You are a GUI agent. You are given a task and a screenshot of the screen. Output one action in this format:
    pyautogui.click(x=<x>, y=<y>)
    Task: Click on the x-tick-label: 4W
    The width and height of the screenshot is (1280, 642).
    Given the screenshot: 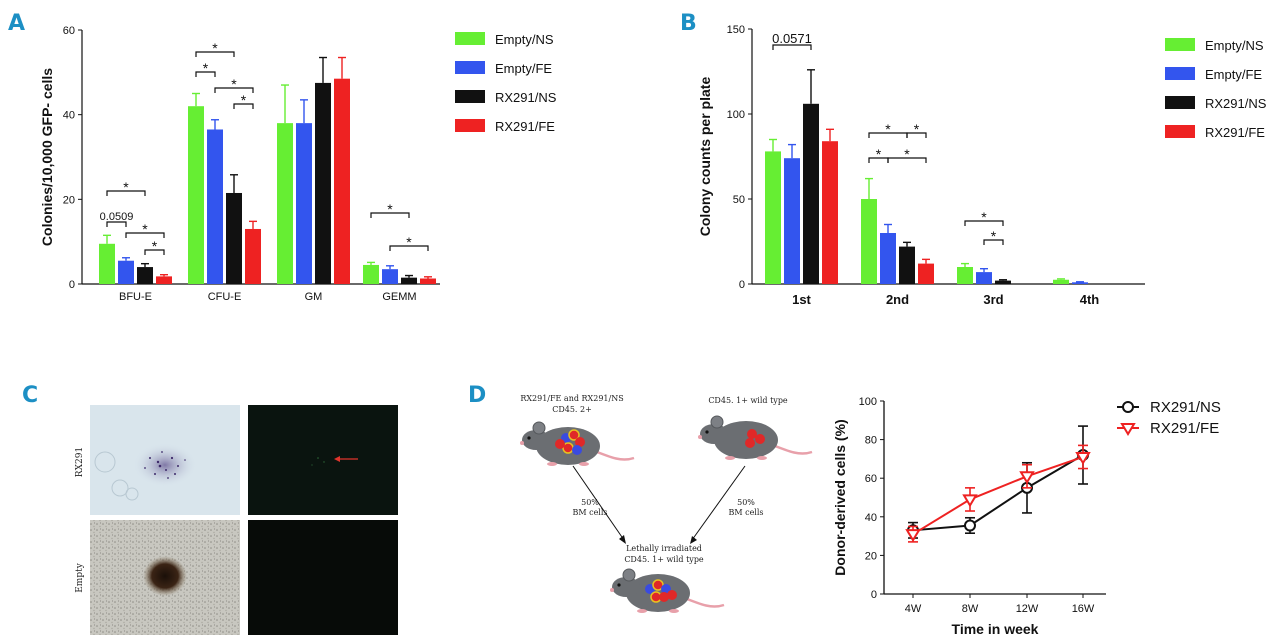 What is the action you would take?
    pyautogui.click(x=913, y=609)
    